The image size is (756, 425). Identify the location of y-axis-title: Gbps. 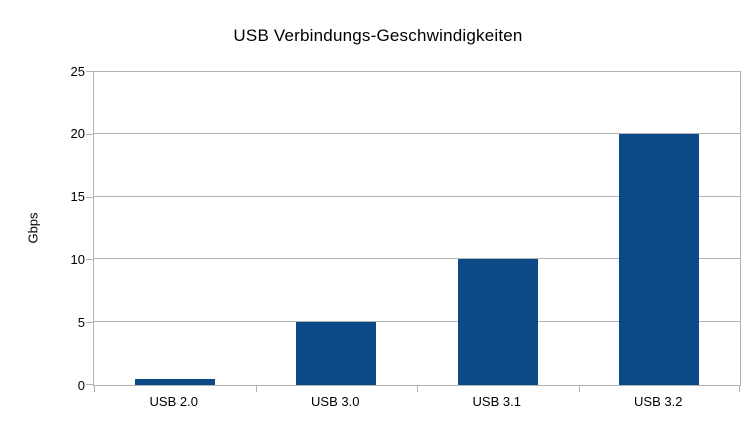
(33, 228).